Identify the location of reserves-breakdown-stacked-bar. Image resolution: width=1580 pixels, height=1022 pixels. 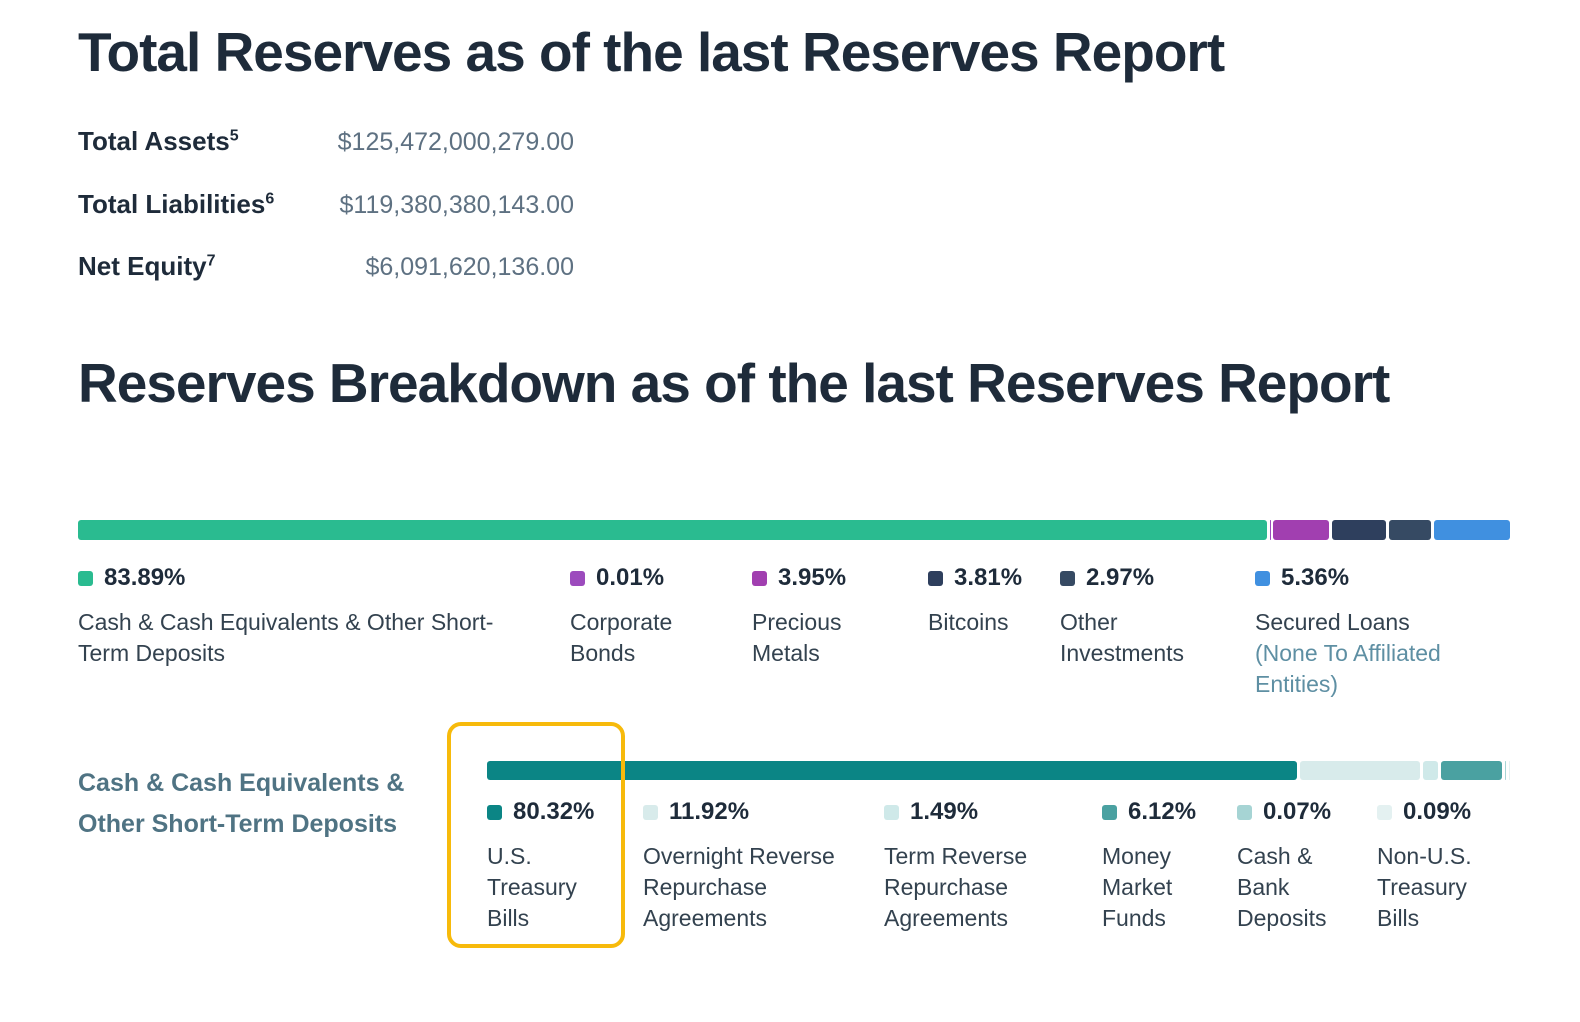
(794, 530).